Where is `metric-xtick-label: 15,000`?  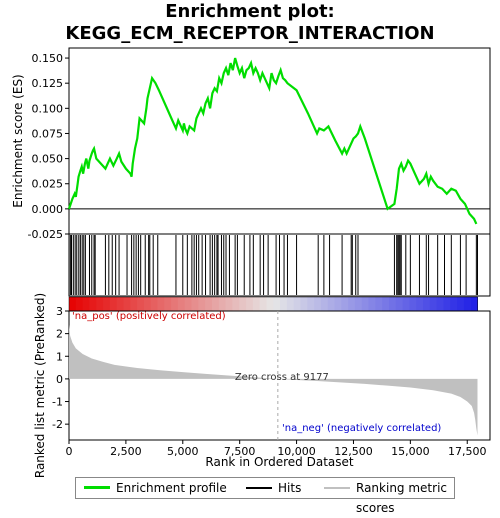 metric-xtick-label: 15,000 is located at coordinates (410, 451).